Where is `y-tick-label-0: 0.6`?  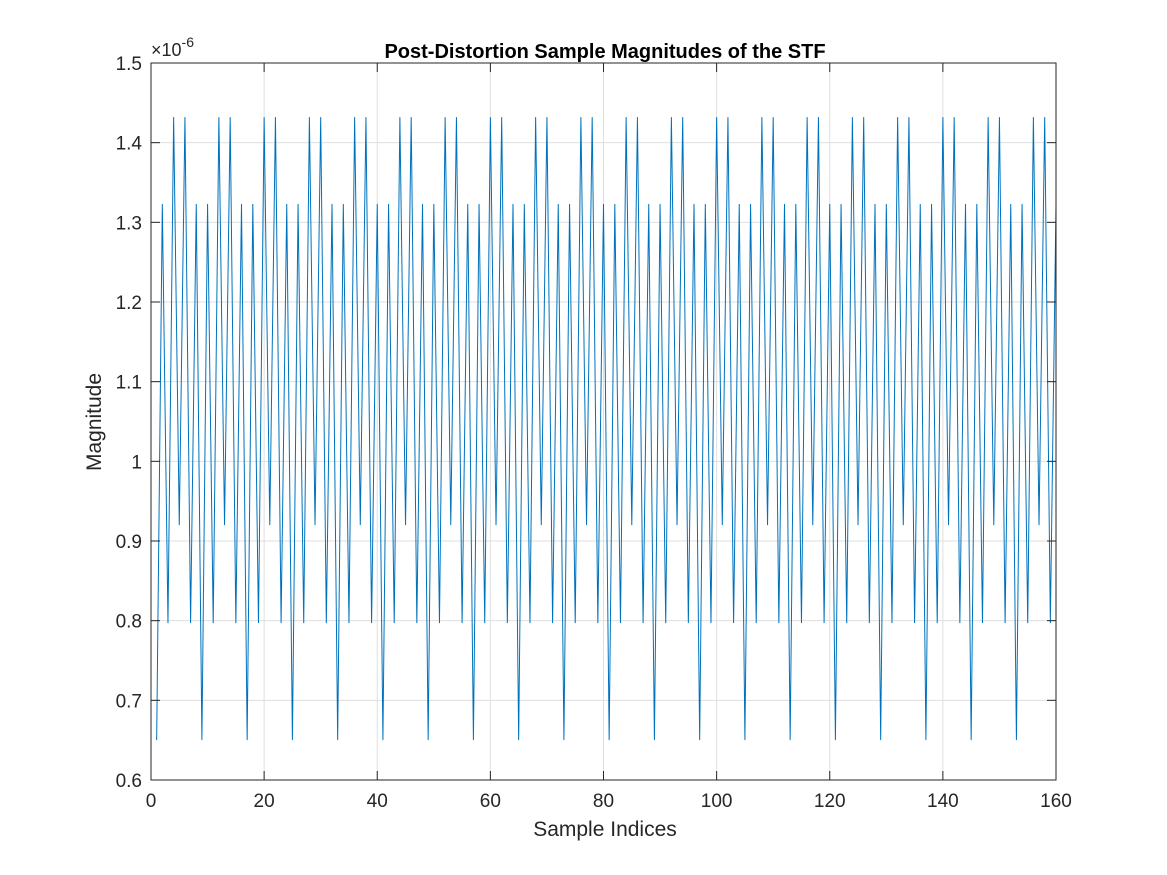
y-tick-label-0: 0.6 is located at coordinates (129, 781).